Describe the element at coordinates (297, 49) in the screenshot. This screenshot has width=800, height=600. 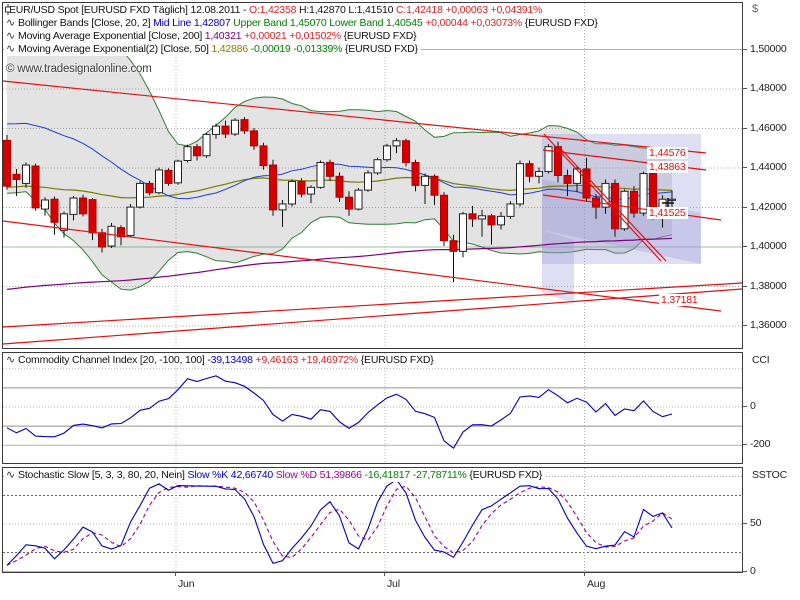
I see `legend-text: -0,00019 -0,01339%` at that location.